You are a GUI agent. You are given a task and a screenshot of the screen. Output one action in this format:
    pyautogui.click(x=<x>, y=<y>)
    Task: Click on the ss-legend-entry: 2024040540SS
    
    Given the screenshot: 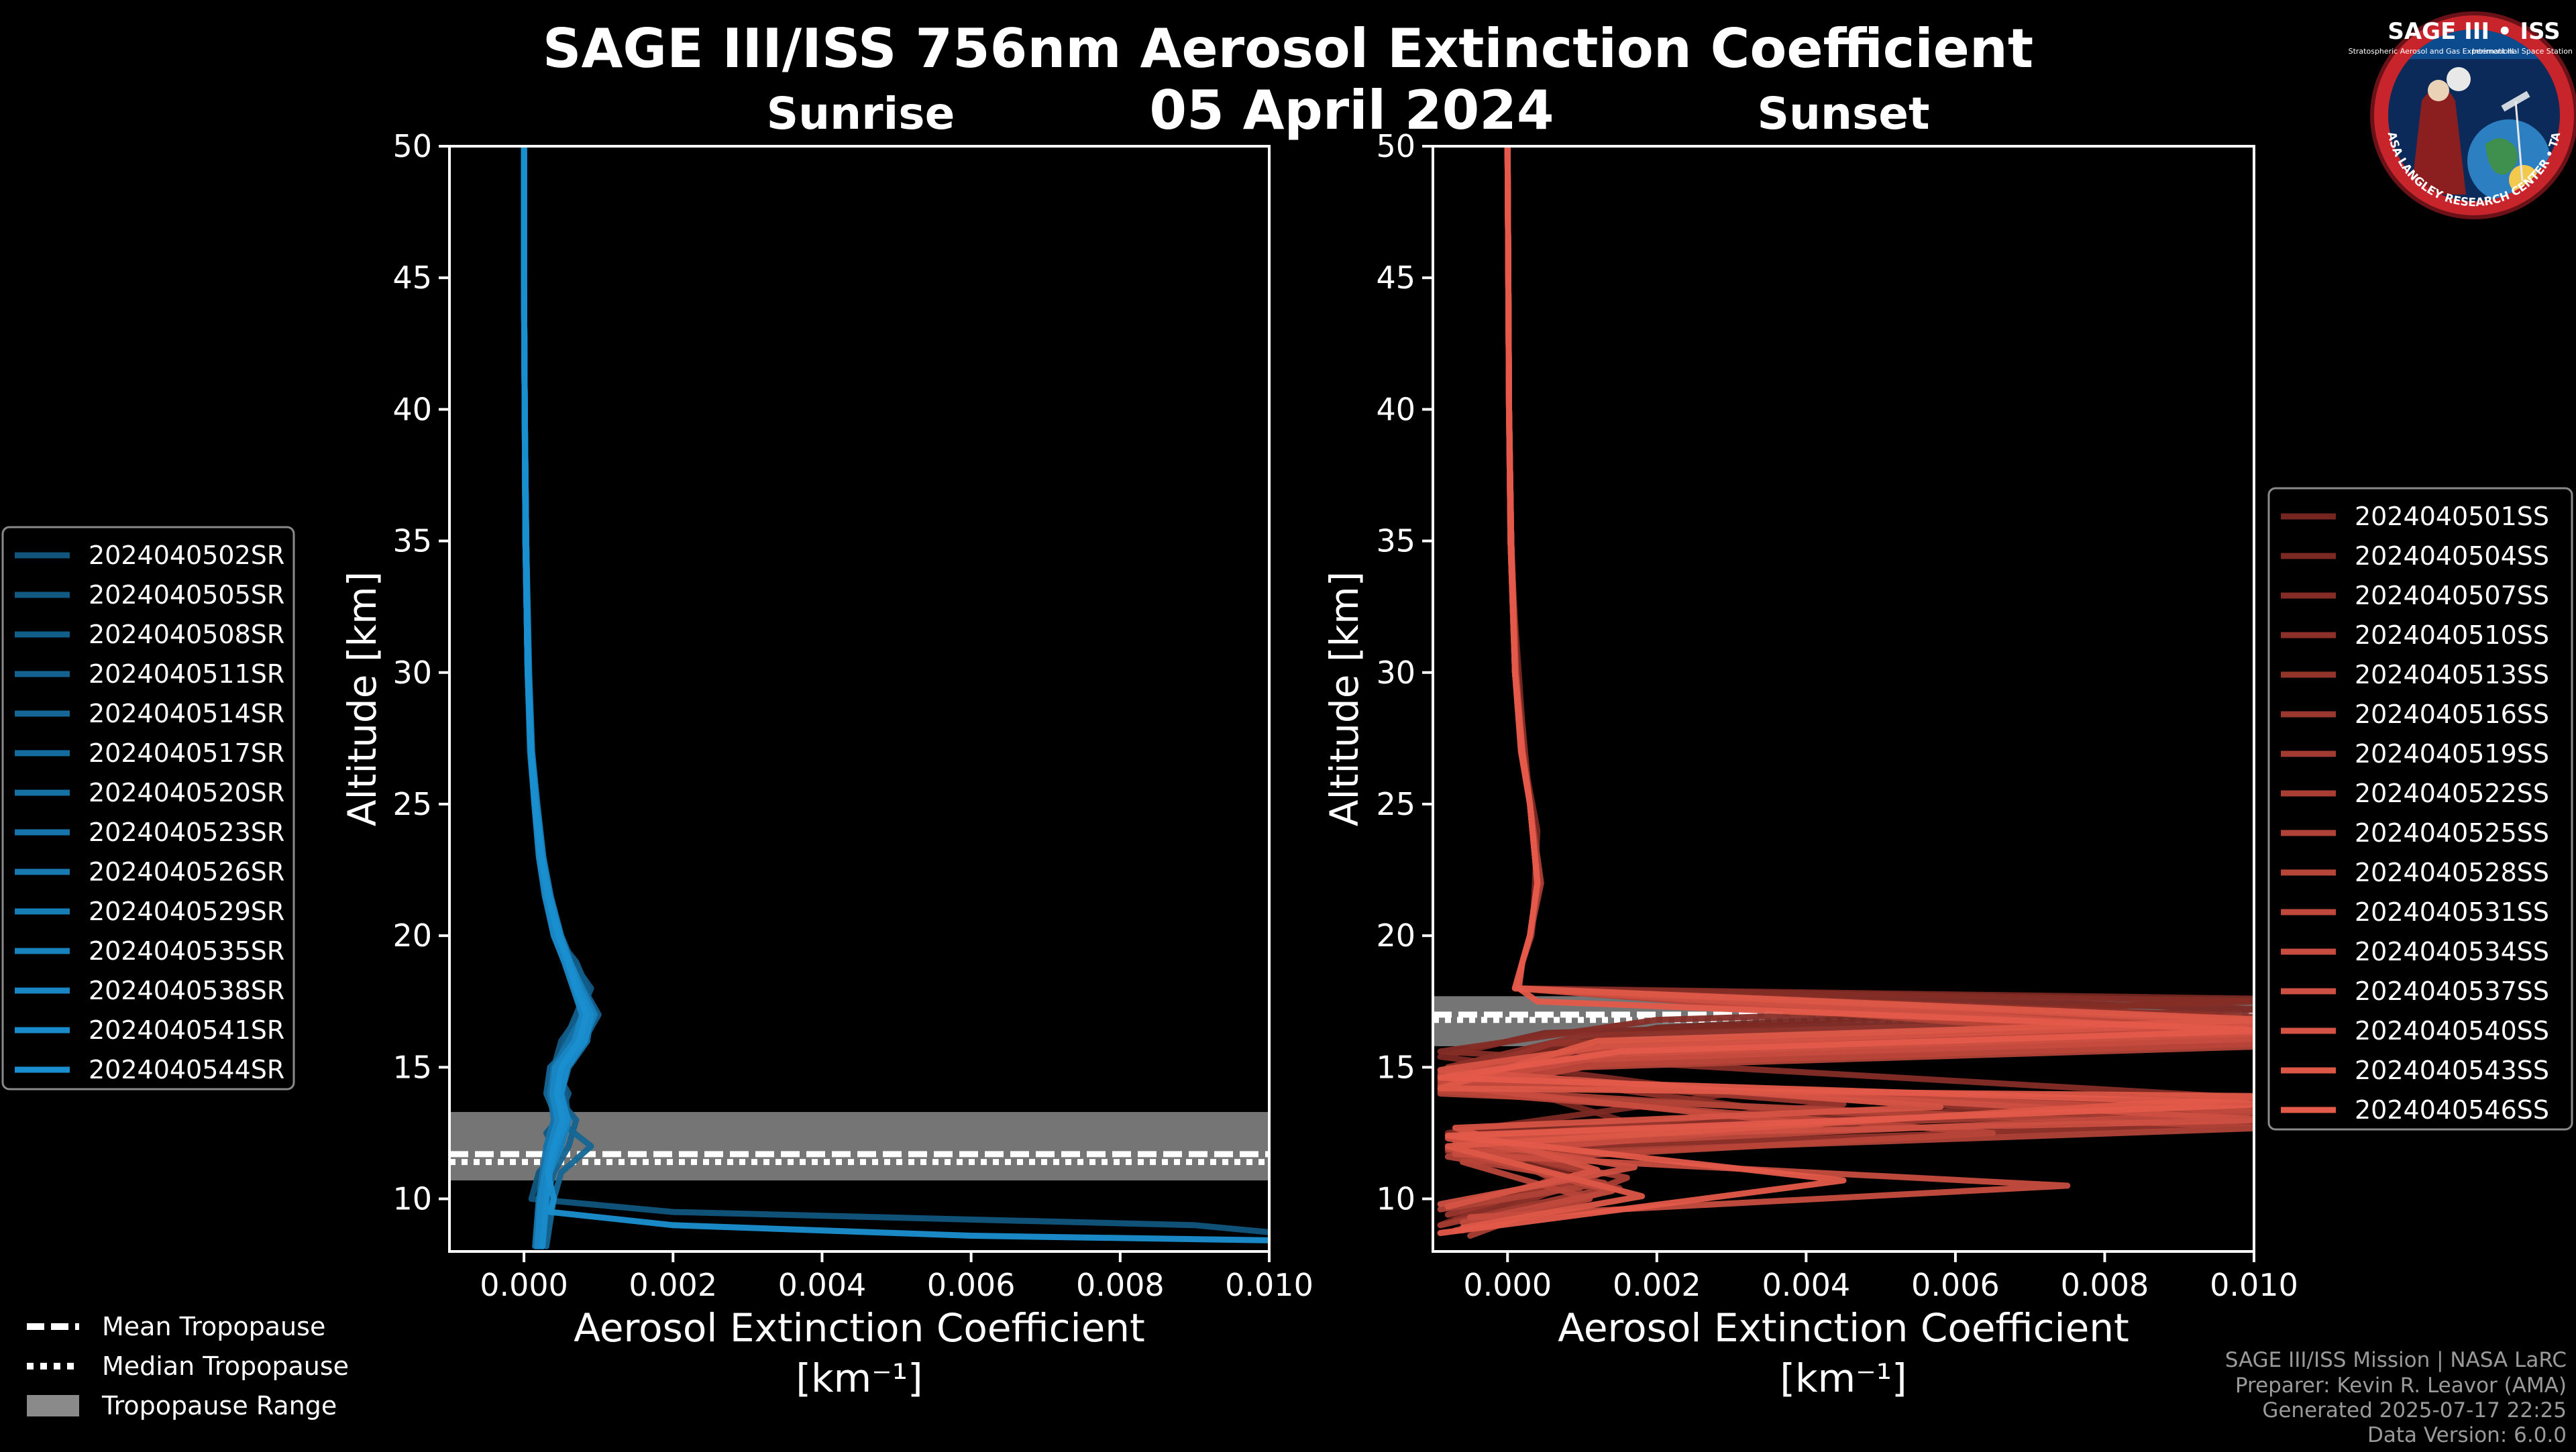 What is the action you would take?
    pyautogui.click(x=2452, y=1031)
    